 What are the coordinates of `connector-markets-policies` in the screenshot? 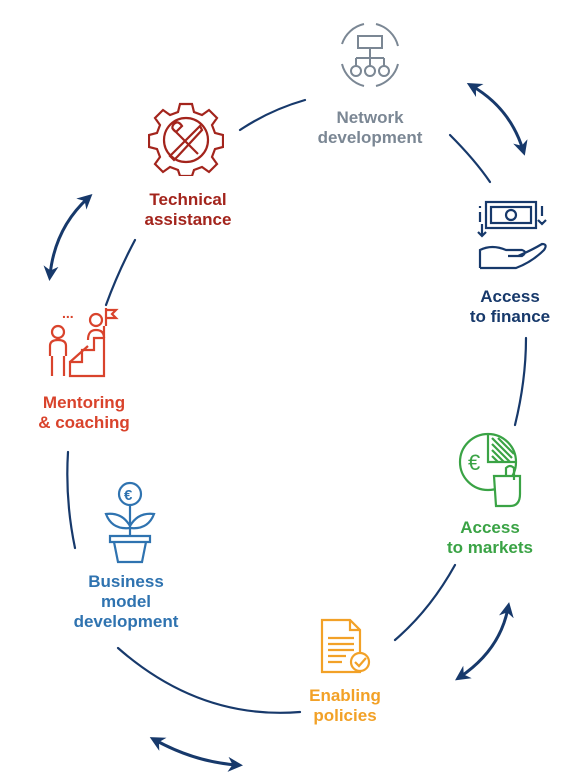 It's located at (425, 602).